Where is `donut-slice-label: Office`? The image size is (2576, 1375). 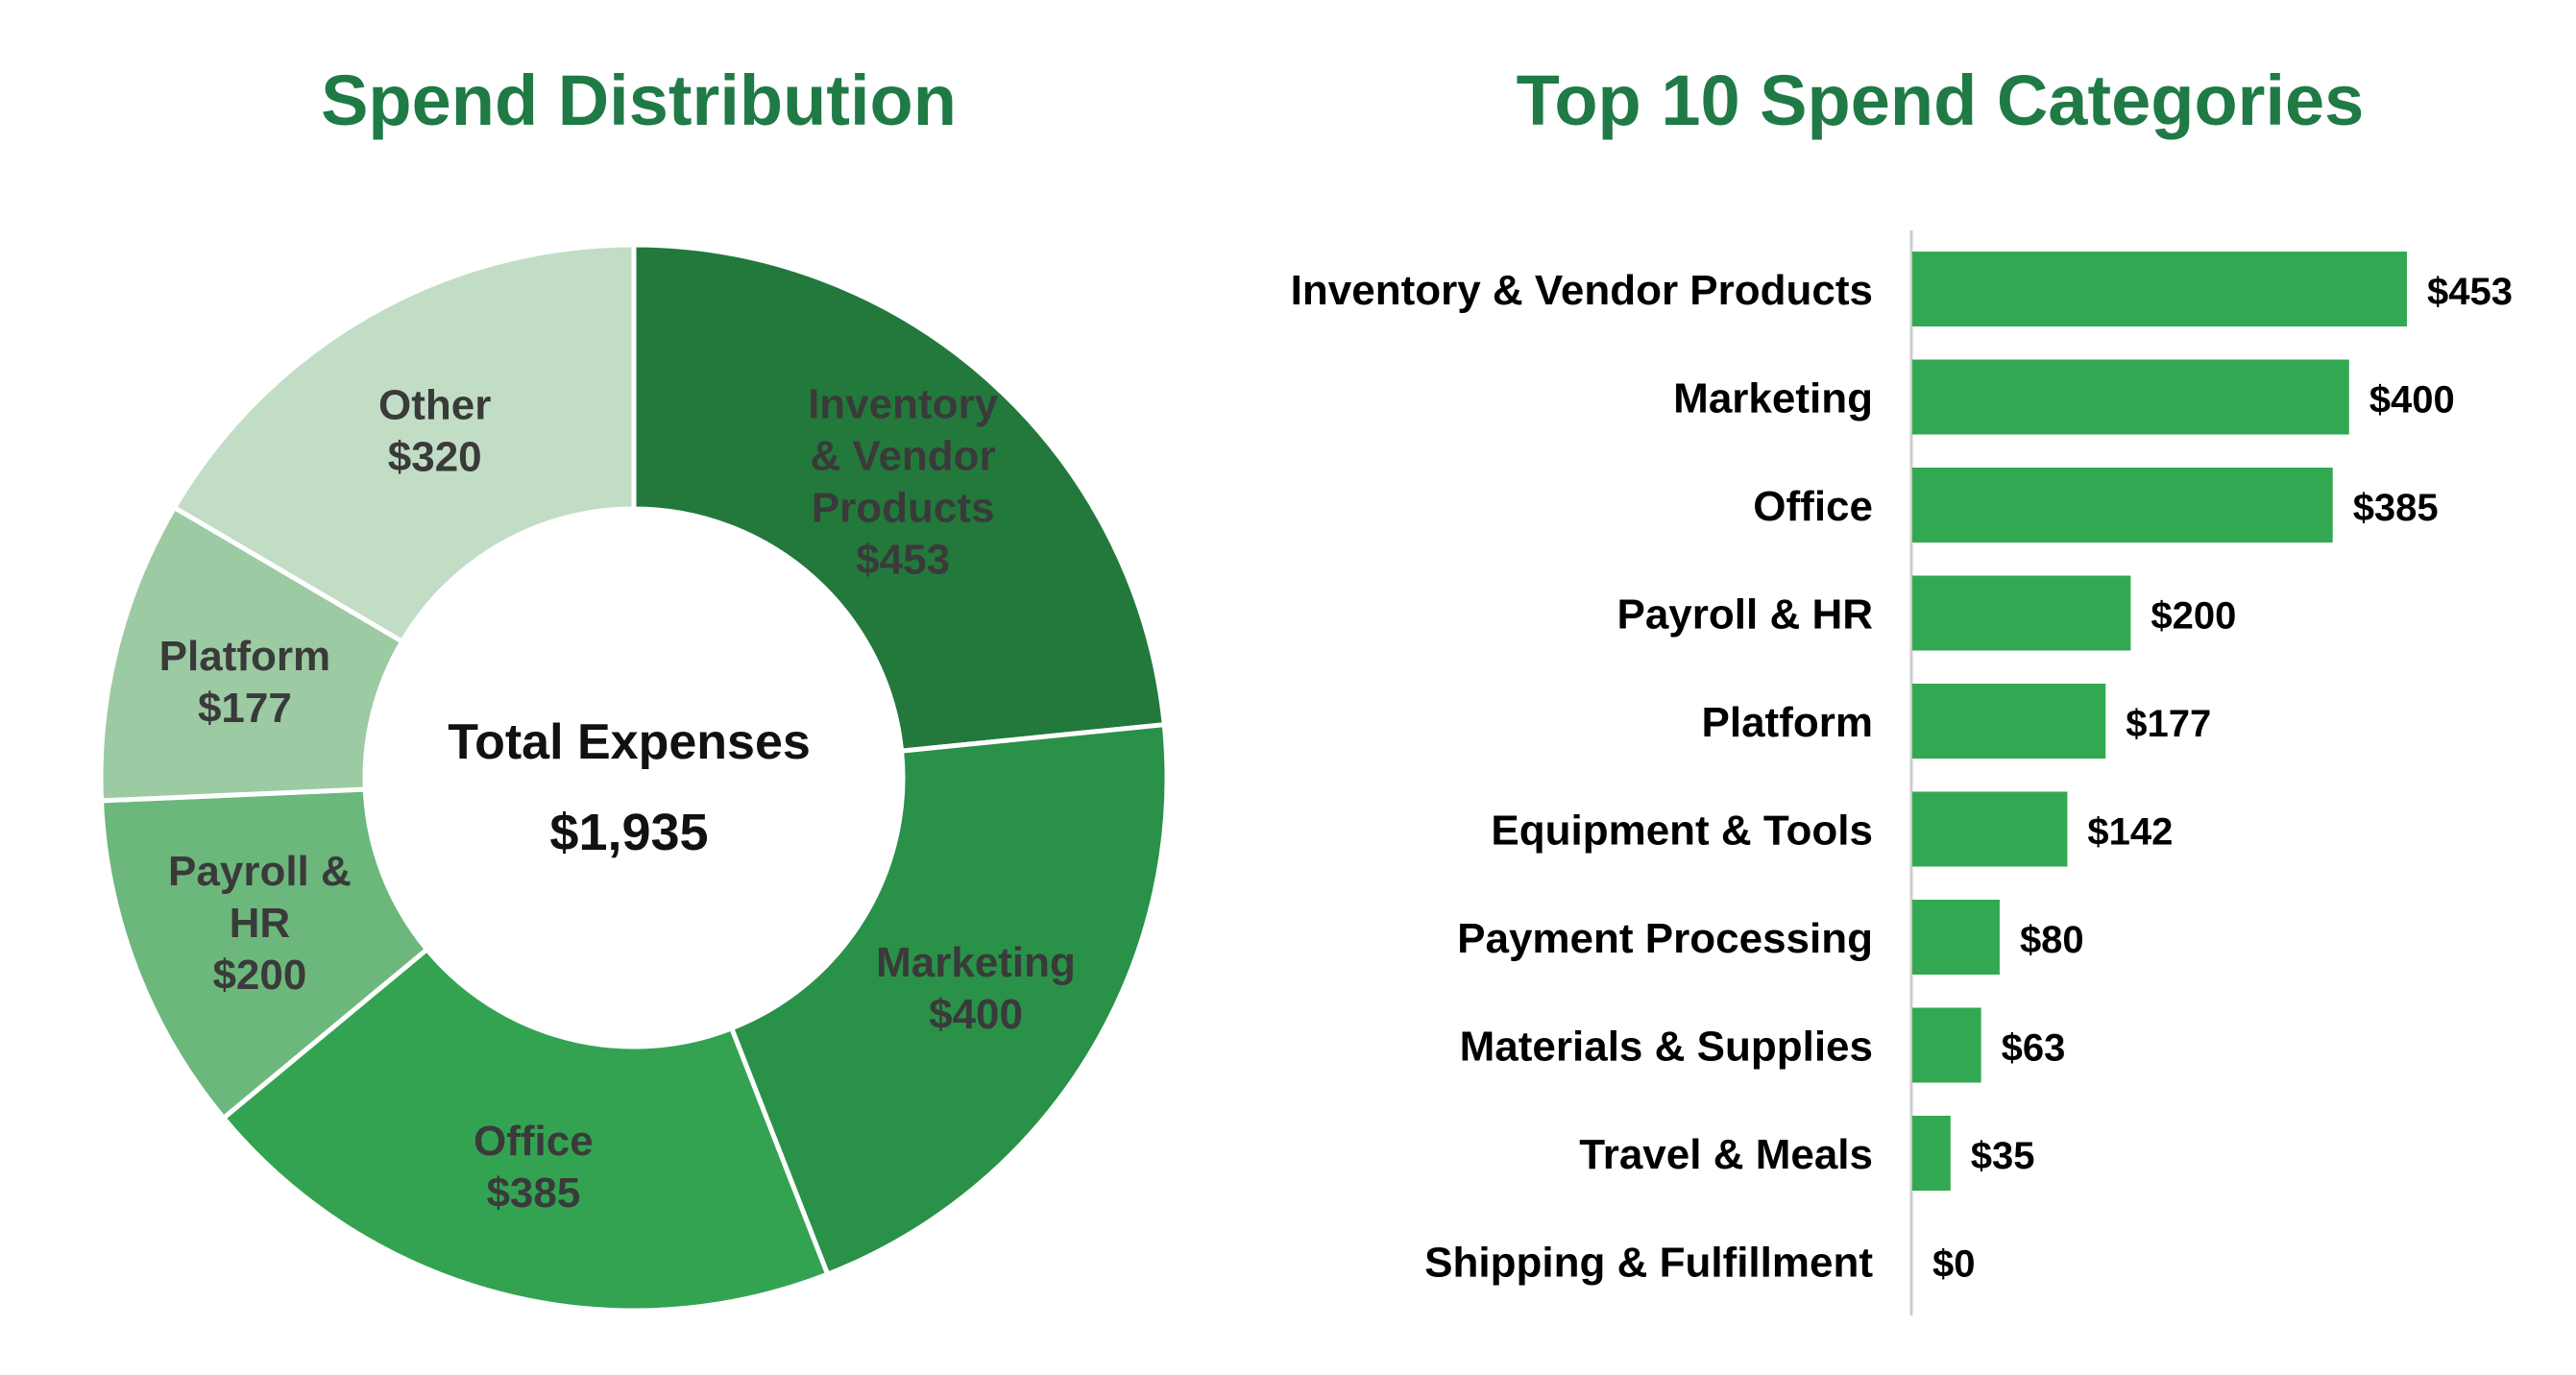 donut-slice-label: Office is located at coordinates (534, 1141).